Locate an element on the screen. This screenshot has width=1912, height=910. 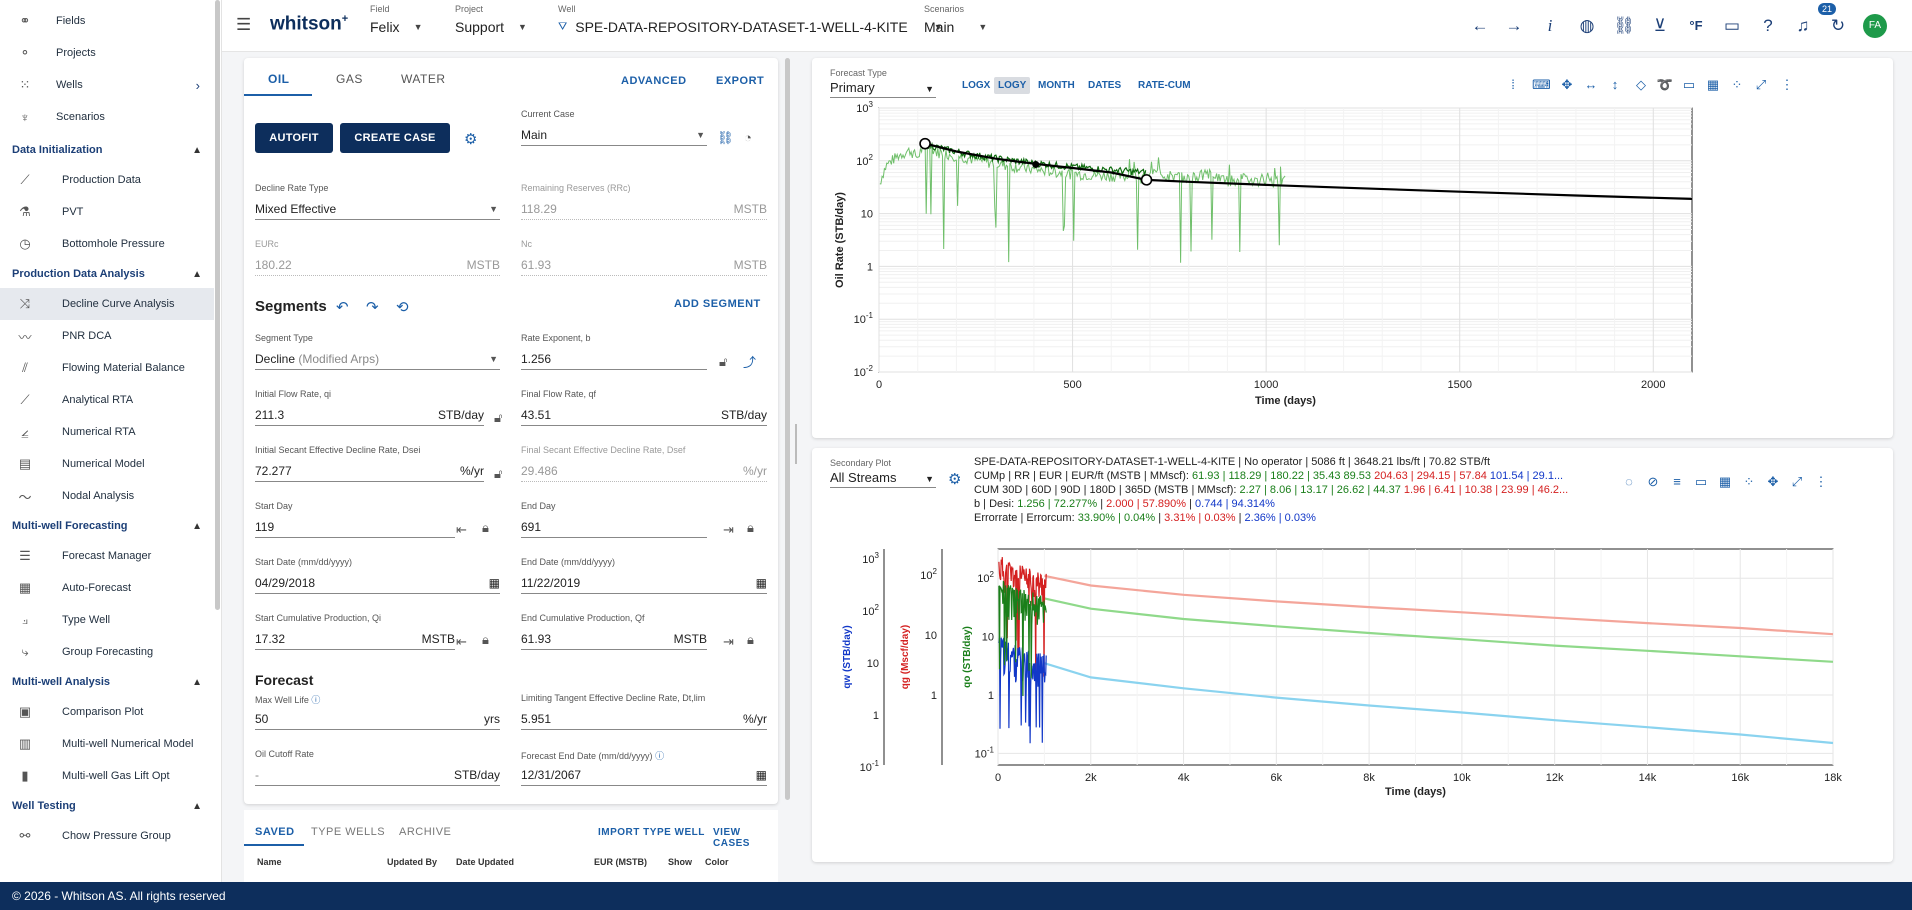
sidebar-item-numerical-model: ▤ Numerical Model is located at coordinates (107, 464).